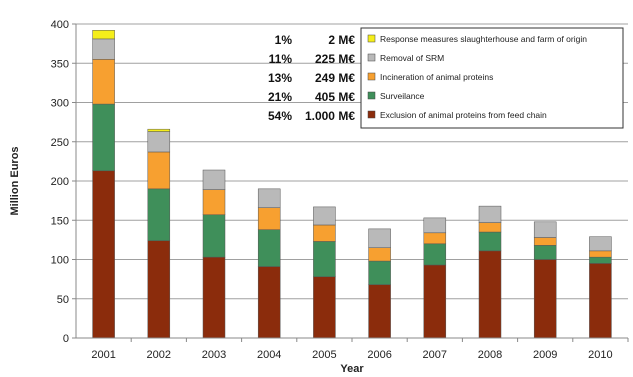  What do you see at coordinates (159, 355) in the screenshot?
I see `x-tick-label: 2002` at bounding box center [159, 355].